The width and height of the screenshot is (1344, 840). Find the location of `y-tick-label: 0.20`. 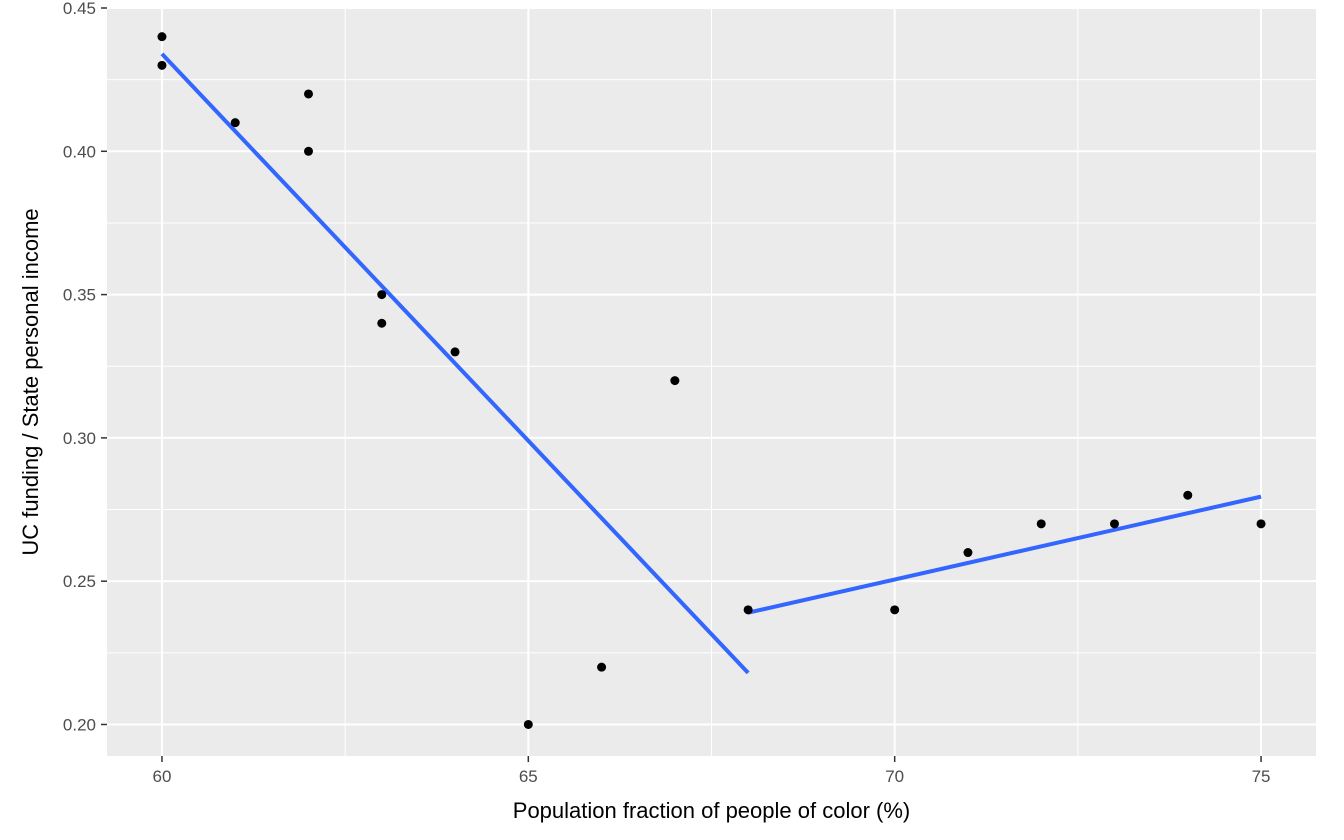

y-tick-label: 0.20 is located at coordinates (79, 724).